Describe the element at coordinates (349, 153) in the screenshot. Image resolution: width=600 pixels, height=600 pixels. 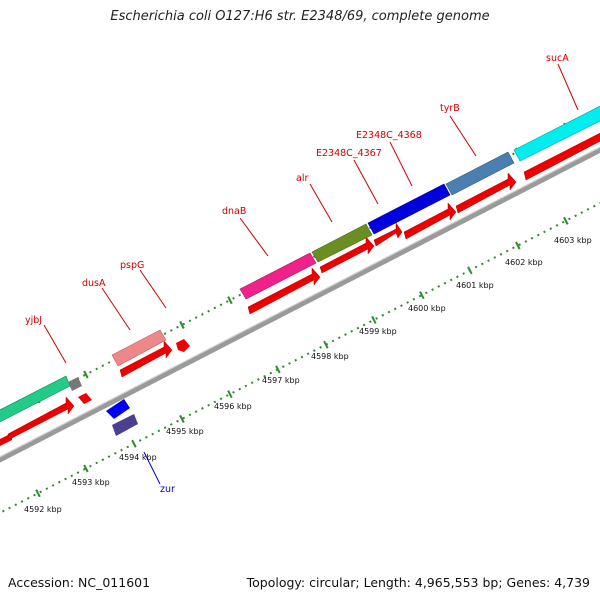
I see `gene-label: E2348C_4367` at that location.